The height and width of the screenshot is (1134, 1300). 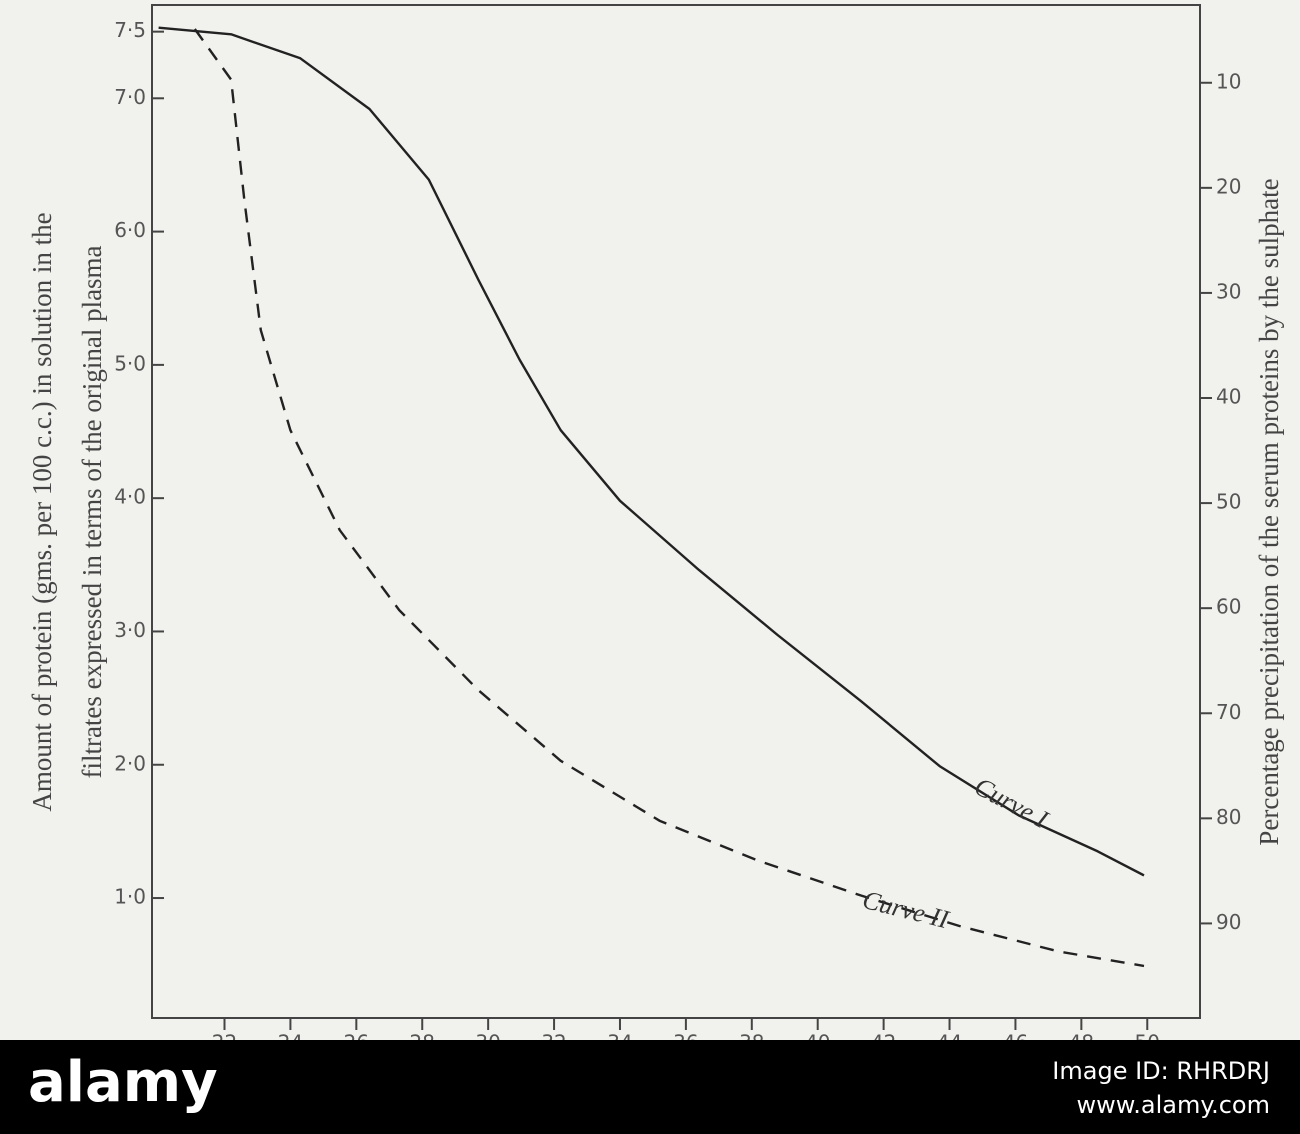 What do you see at coordinates (1161, 1071) in the screenshot?
I see `footer-image-id: Image ID: RHRDRJ` at bounding box center [1161, 1071].